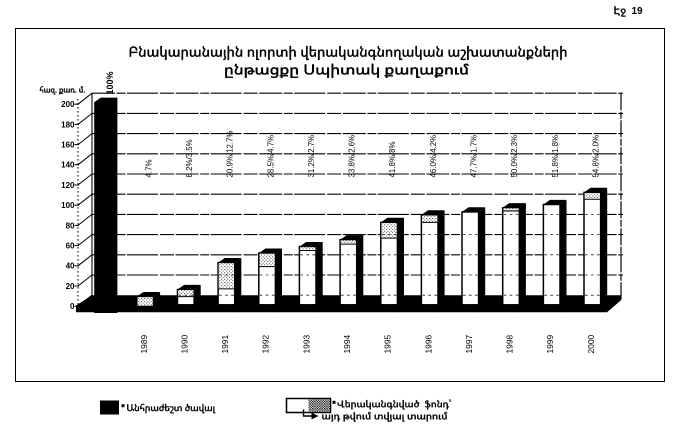 Image resolution: width=678 pixels, height=432 pixels. I want to click on svg-text: 54.8%/2.0%, so click(596, 156).